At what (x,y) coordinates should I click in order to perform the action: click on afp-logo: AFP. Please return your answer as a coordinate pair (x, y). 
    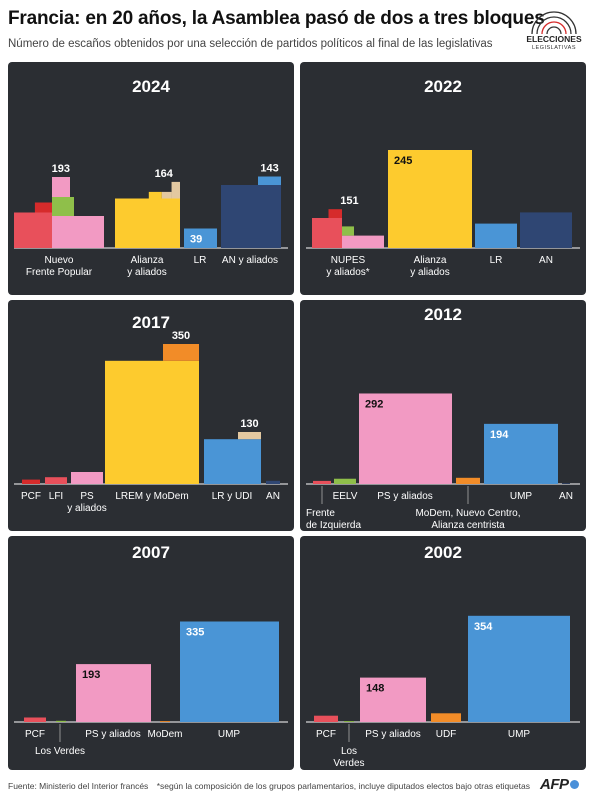
    Looking at the image, I should click on (559, 784).